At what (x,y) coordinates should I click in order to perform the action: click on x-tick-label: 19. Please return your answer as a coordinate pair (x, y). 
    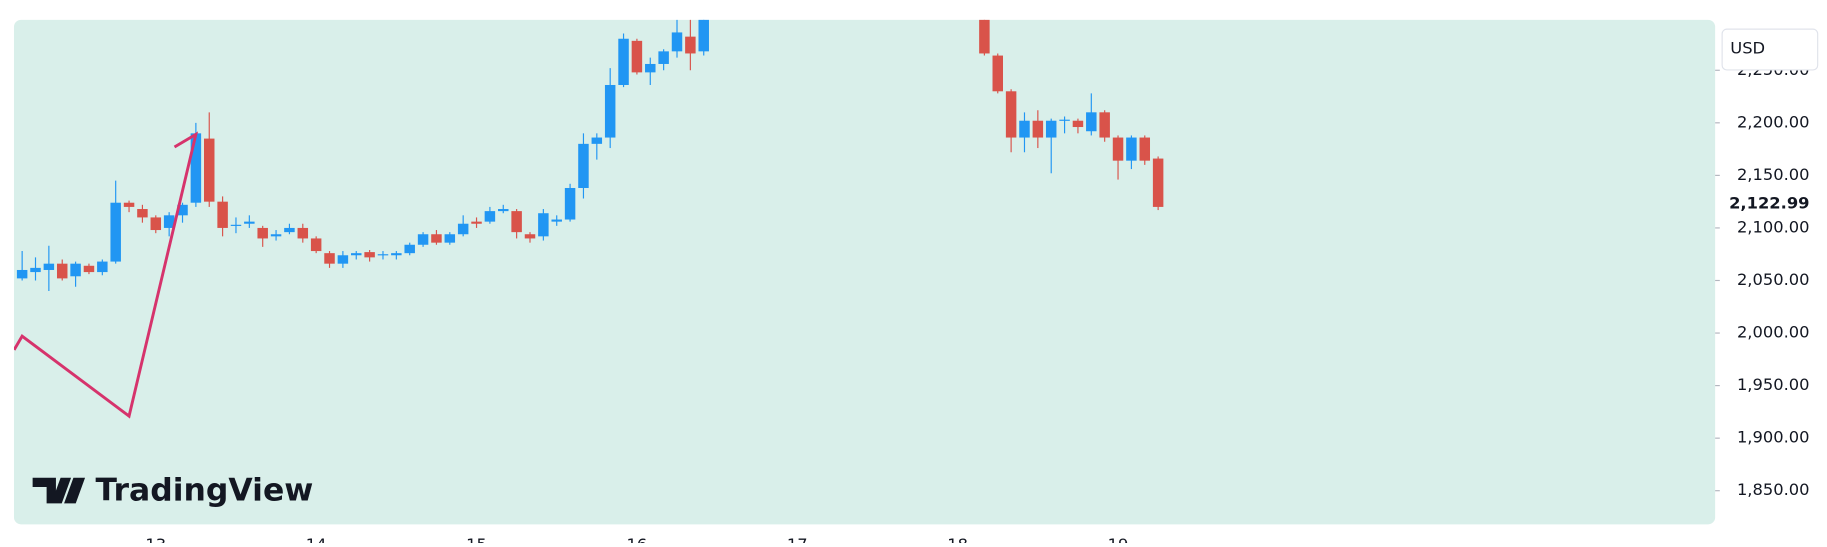
    Looking at the image, I should click on (1118, 539).